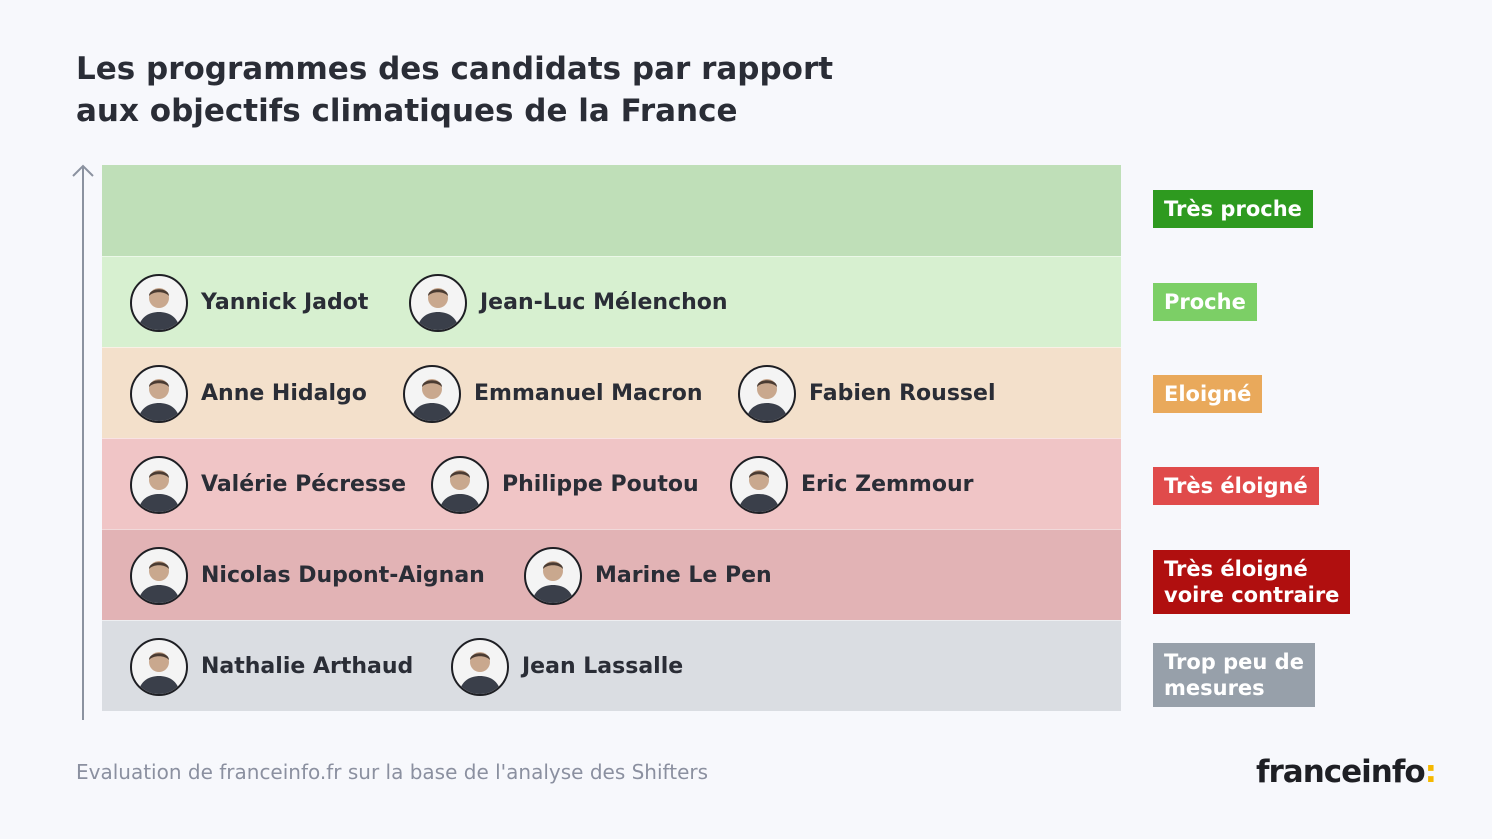  What do you see at coordinates (455, 69) in the screenshot?
I see `chart-title-line-1: Les programmes des candidats par rapport` at bounding box center [455, 69].